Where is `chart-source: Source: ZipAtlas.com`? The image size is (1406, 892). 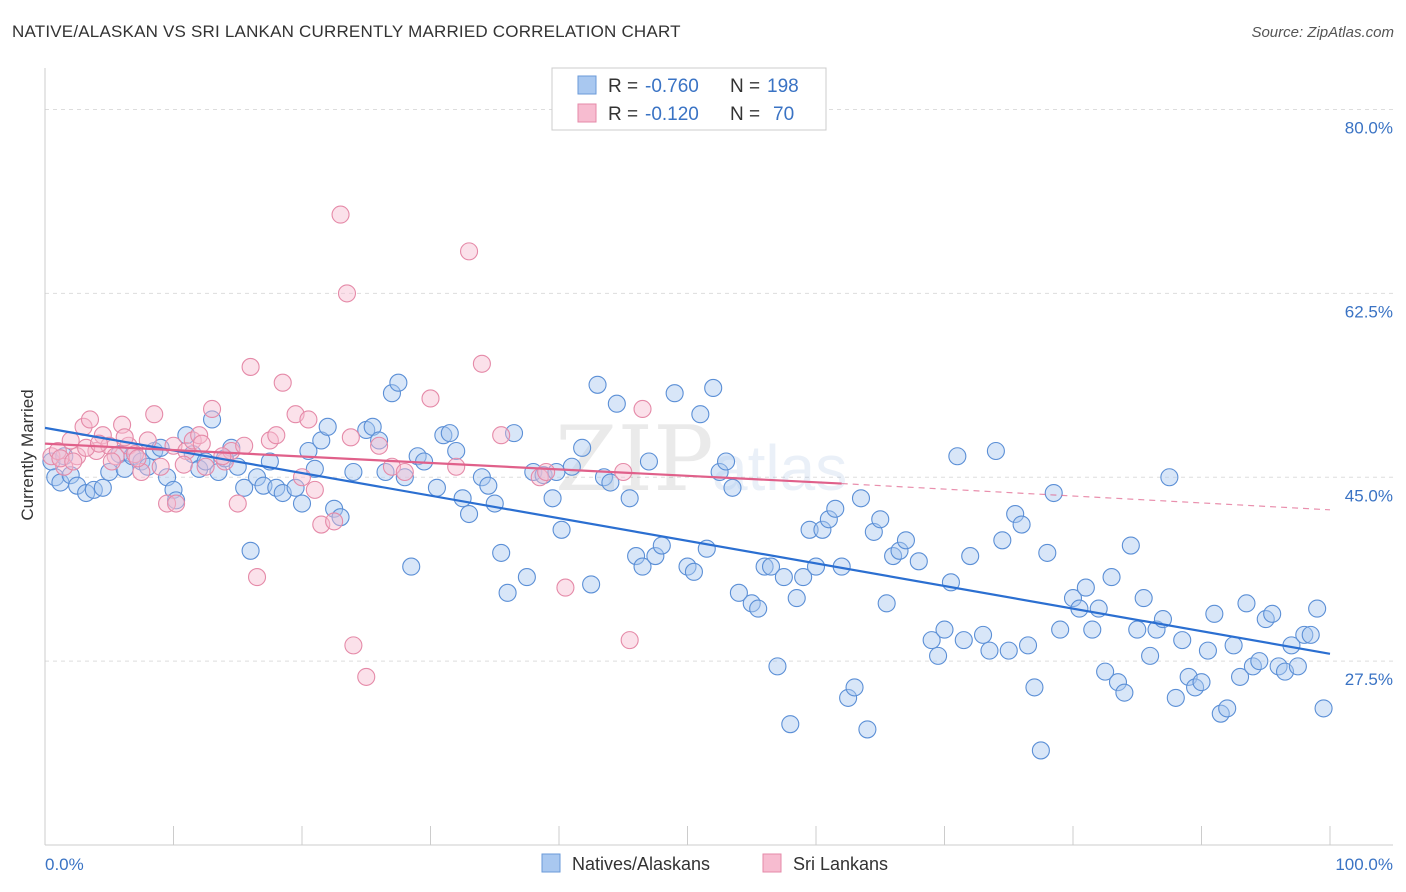
chart-source: Source: ZipAtlas.com is located at coordinates (1322, 32).